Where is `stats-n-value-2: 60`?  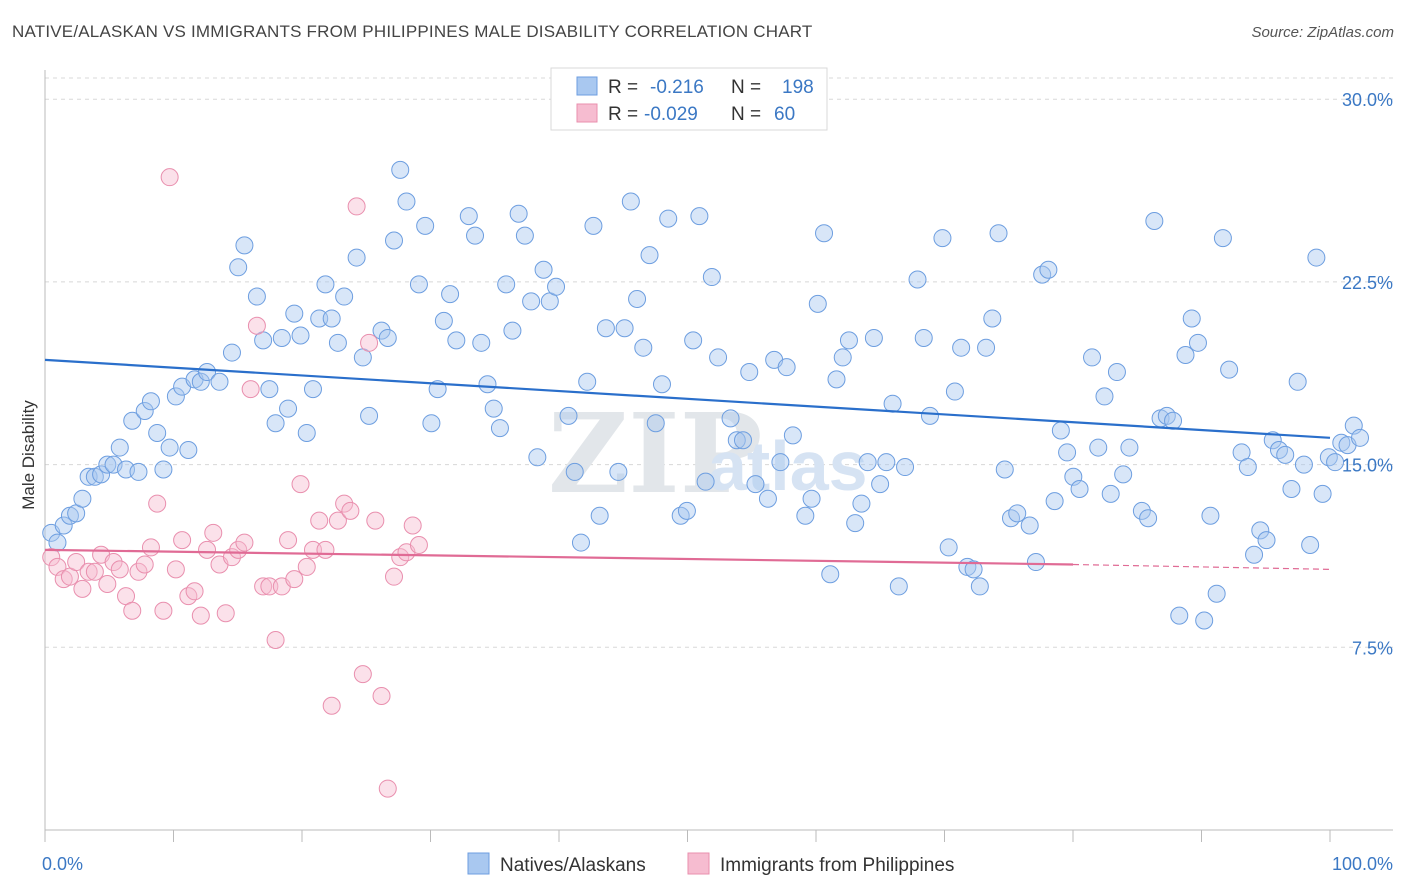
stats-n-value-2: 60 is located at coordinates (784, 114).